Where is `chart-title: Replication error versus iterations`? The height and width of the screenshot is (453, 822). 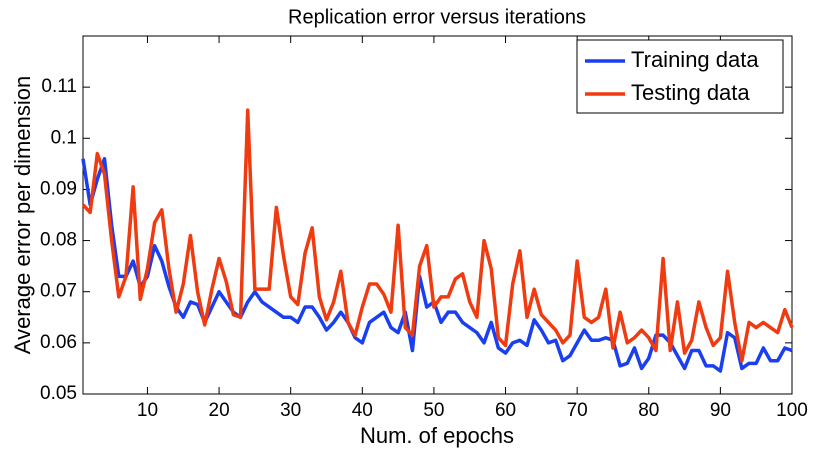 chart-title: Replication error versus iterations is located at coordinates (437, 17).